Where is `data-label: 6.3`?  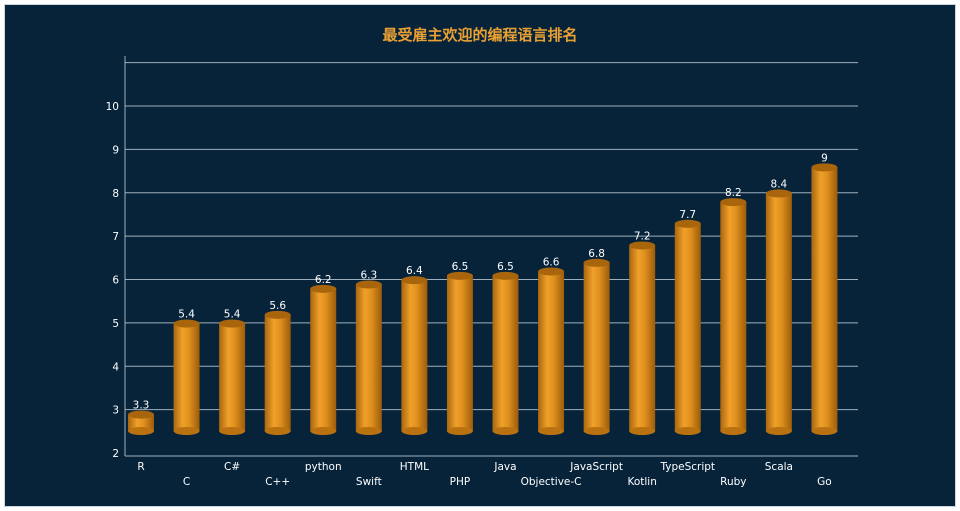
data-label: 6.3 is located at coordinates (368, 275).